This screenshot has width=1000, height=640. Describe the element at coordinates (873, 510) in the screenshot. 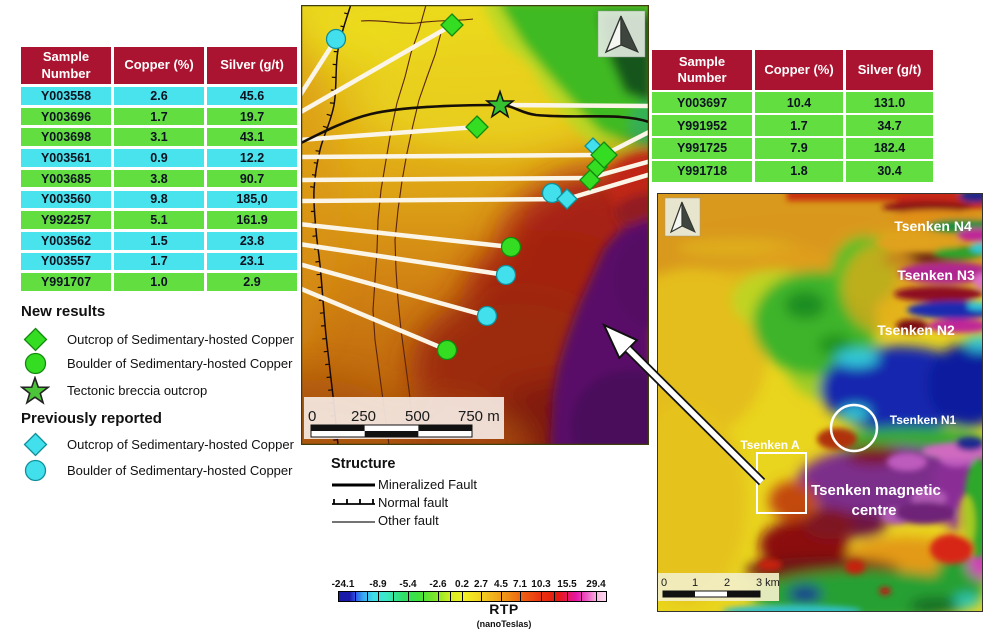

I see `svg-text: centre` at that location.